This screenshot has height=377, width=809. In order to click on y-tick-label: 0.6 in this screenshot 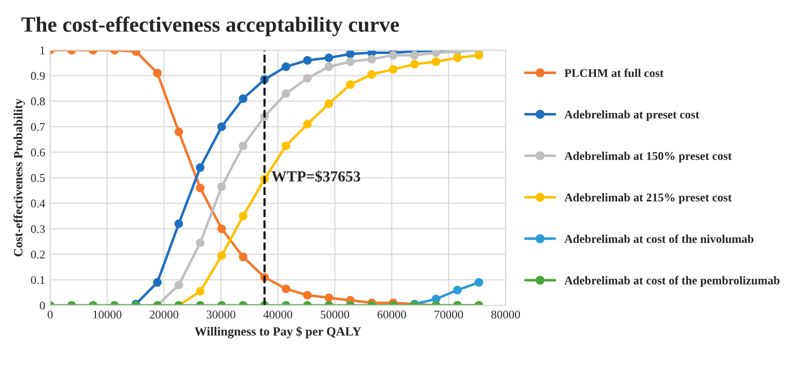, I will do `click(37, 152)`.